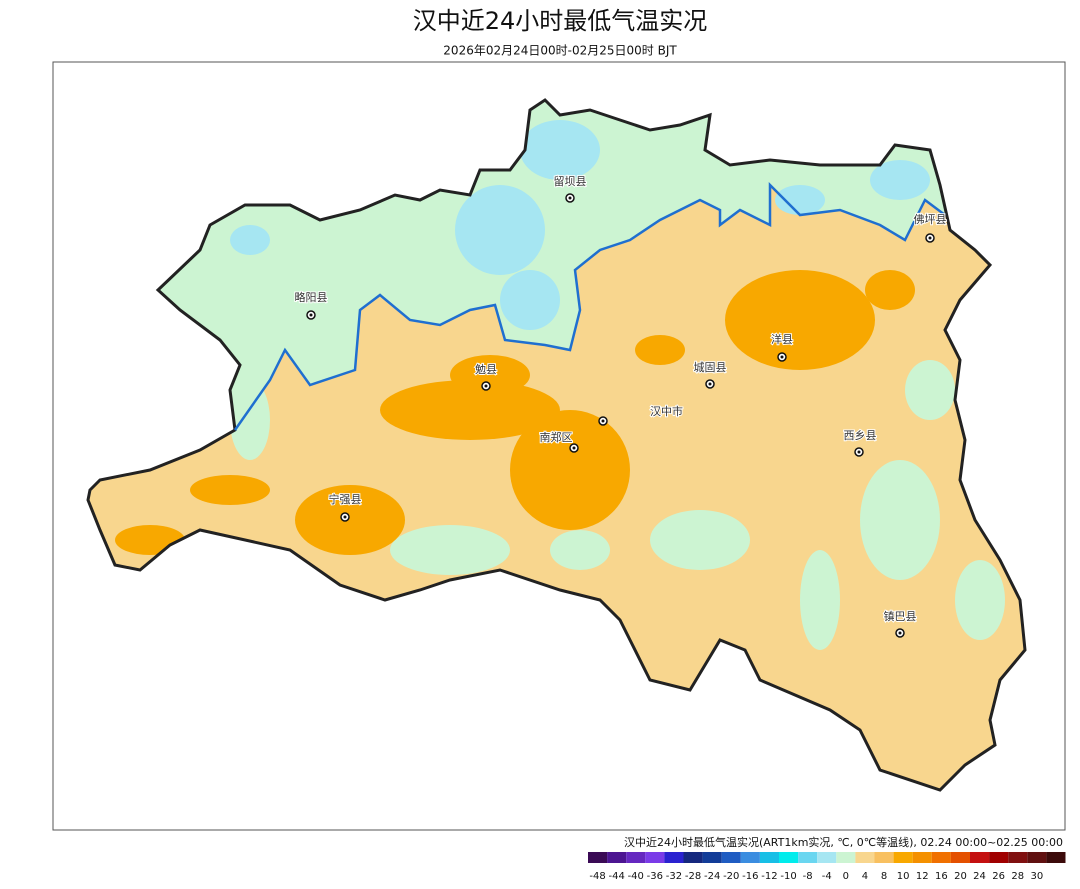 The height and width of the screenshot is (889, 1080). What do you see at coordinates (311, 297) in the screenshot?
I see `city-label: 略阳县` at bounding box center [311, 297].